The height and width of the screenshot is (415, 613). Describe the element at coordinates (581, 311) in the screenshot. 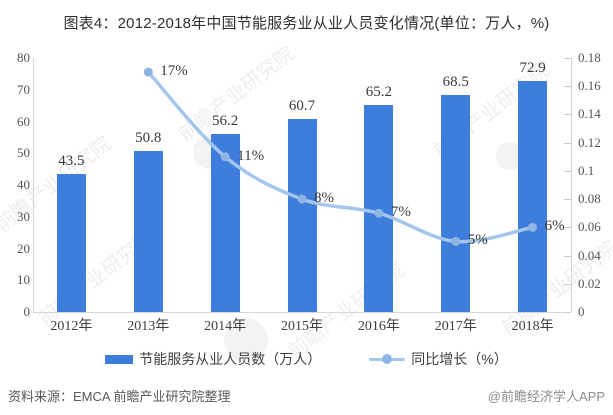

I see `right-axis-tick-label: 0` at that location.